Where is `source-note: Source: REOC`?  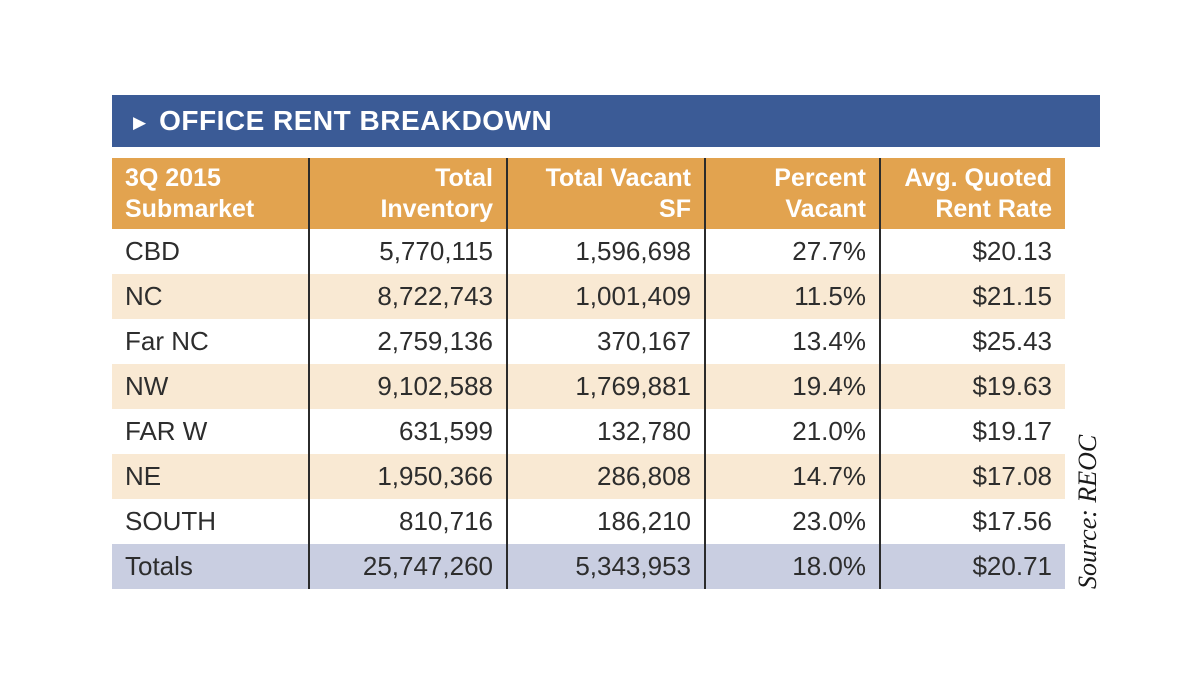
source-note: Source: REOC is located at coordinates (1087, 511).